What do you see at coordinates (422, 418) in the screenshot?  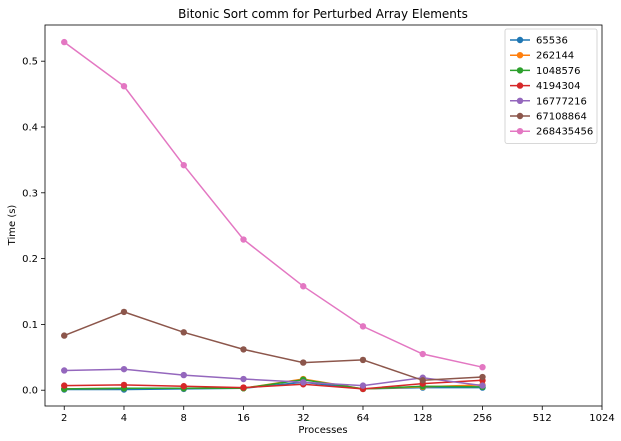 I see `x-tick-label: 128` at bounding box center [422, 418].